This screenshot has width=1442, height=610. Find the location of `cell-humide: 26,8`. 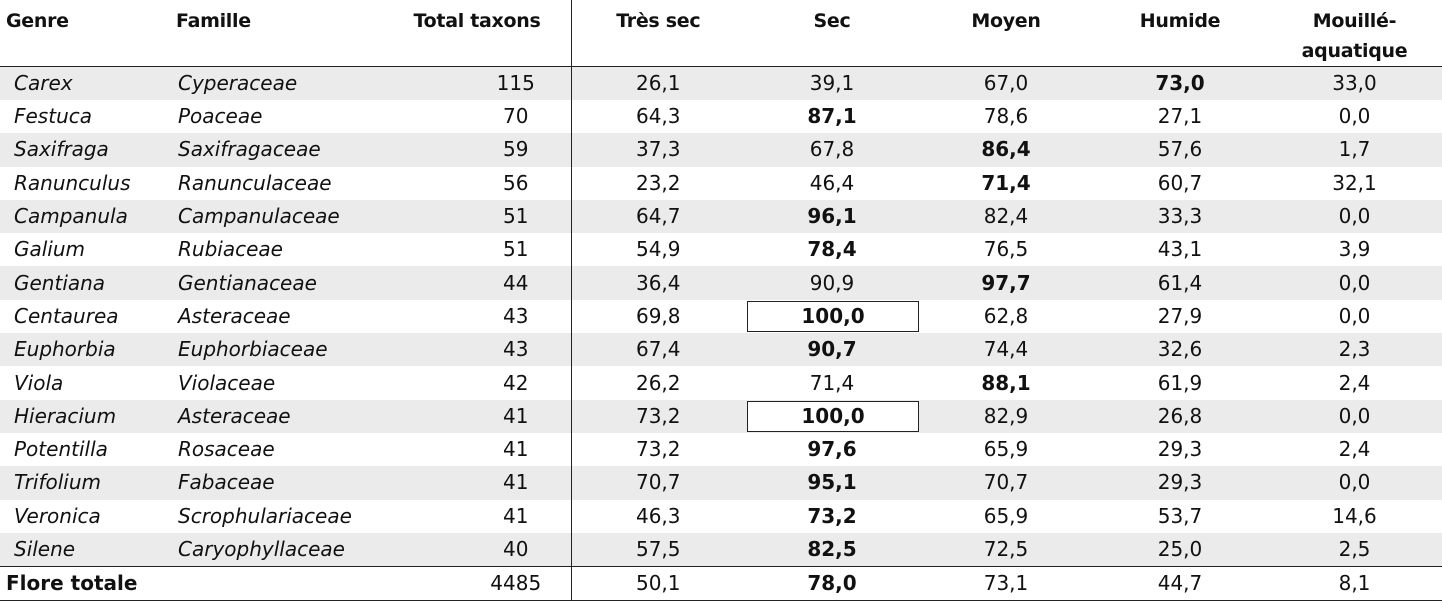

cell-humide: 26,8 is located at coordinates (1180, 416).